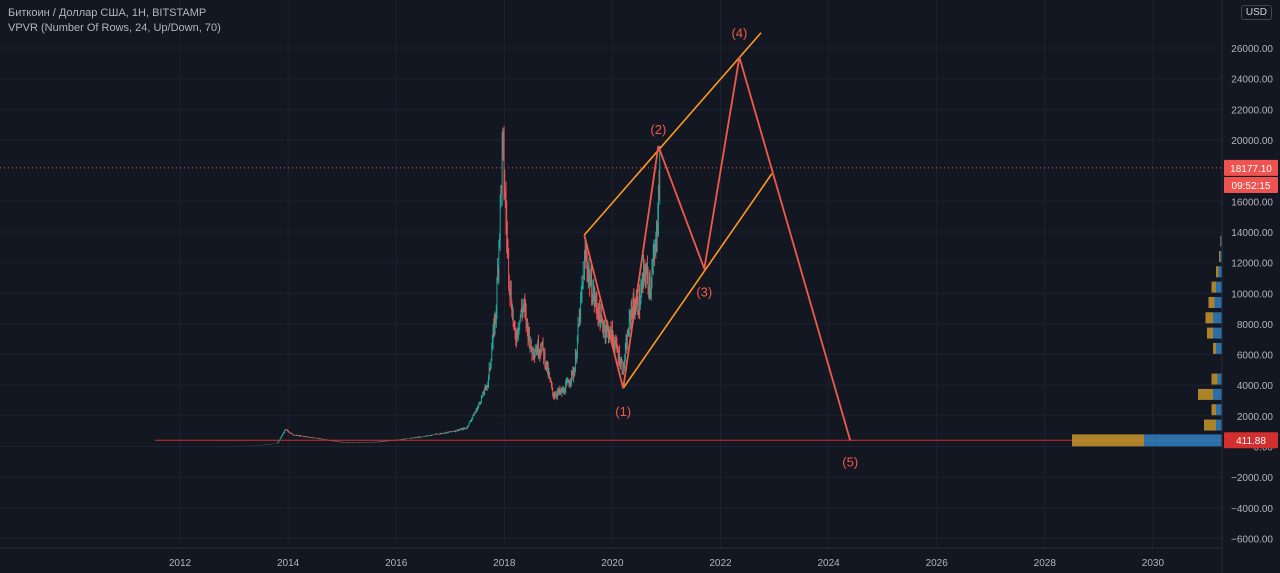  I want to click on y-tick-label: 10000.00, so click(1252, 294).